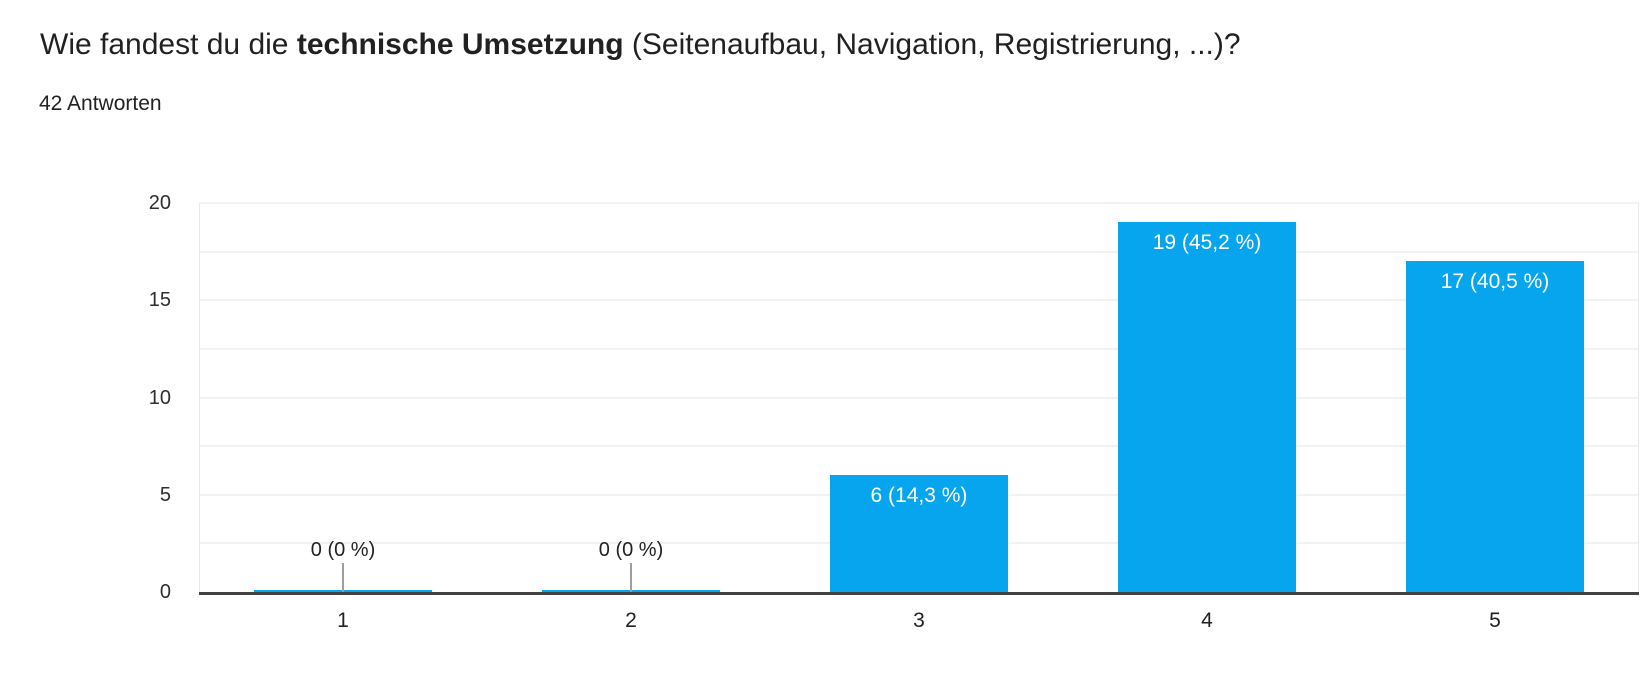  What do you see at coordinates (1207, 407) in the screenshot?
I see `bar: 19 (45,2 %)` at bounding box center [1207, 407].